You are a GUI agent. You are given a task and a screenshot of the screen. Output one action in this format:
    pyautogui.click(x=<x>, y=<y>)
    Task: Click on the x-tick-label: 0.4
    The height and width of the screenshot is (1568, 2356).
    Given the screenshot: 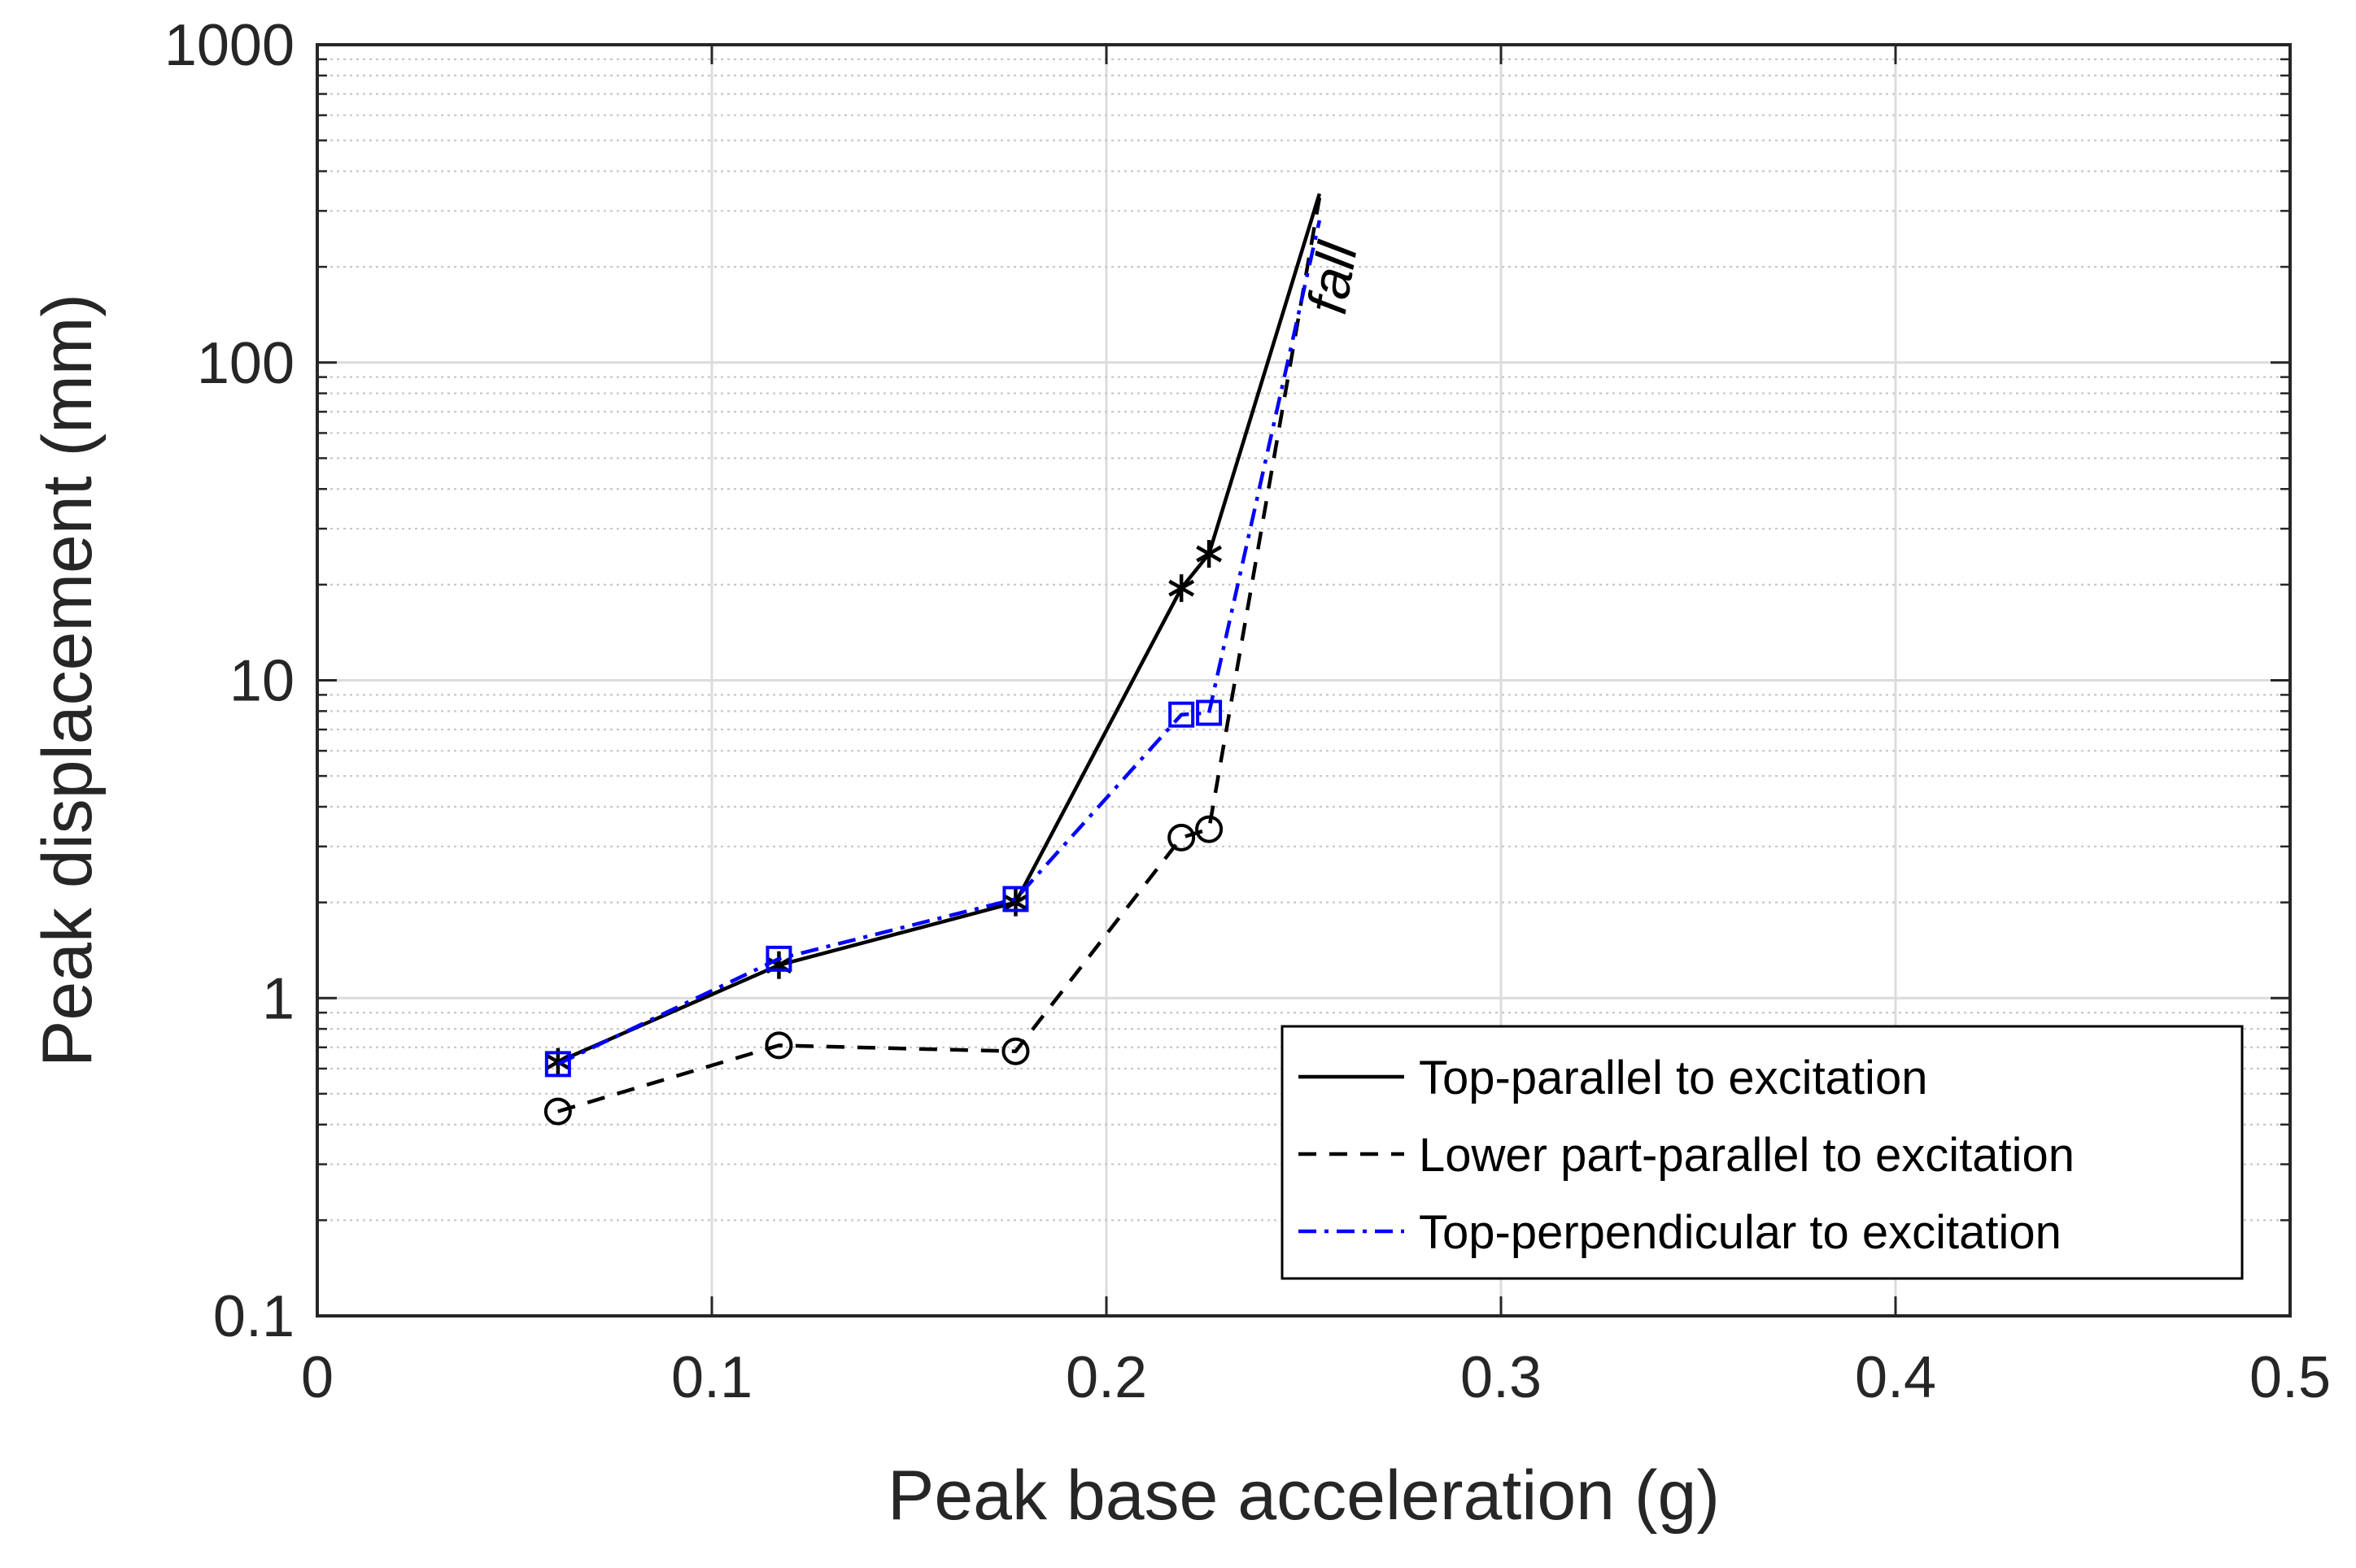 What is the action you would take?
    pyautogui.click(x=1895, y=1377)
    